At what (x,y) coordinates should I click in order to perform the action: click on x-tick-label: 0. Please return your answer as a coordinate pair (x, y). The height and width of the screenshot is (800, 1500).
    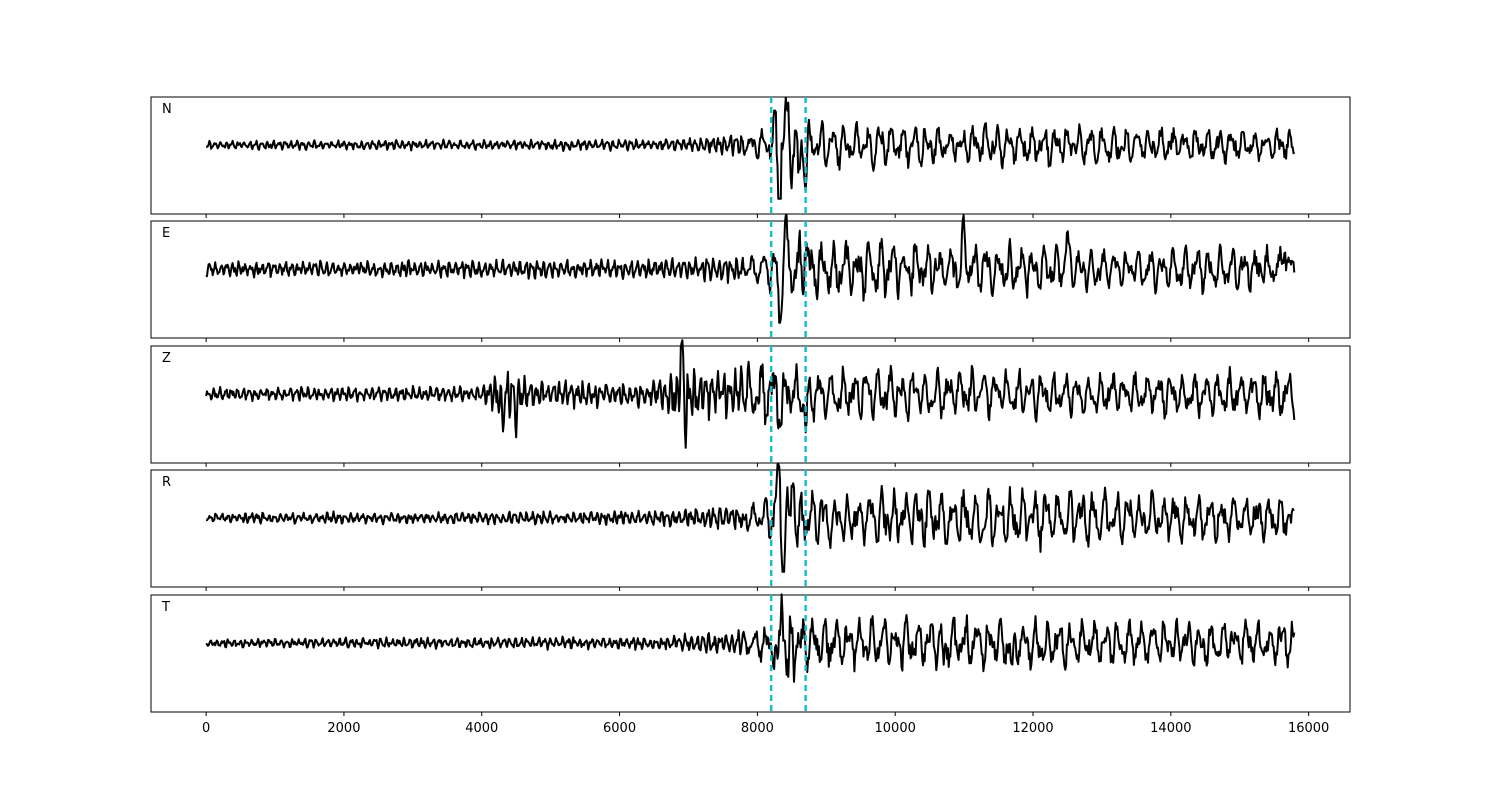
    Looking at the image, I should click on (206, 728).